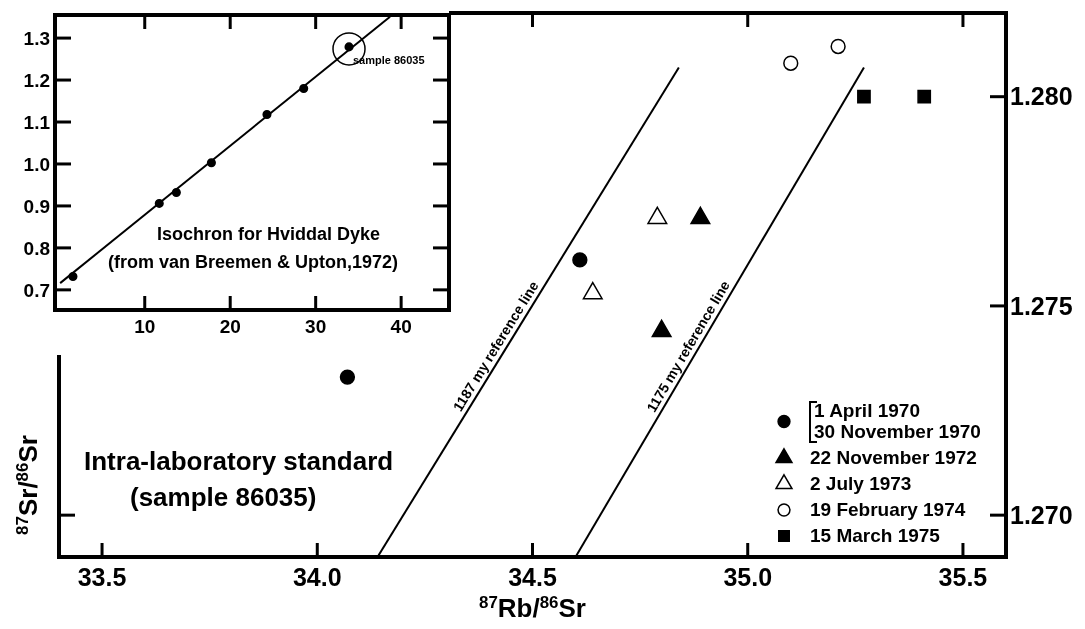 This screenshot has height=629, width=1085. What do you see at coordinates (36, 38) in the screenshot?
I see `y-tick-label: 1.3` at bounding box center [36, 38].